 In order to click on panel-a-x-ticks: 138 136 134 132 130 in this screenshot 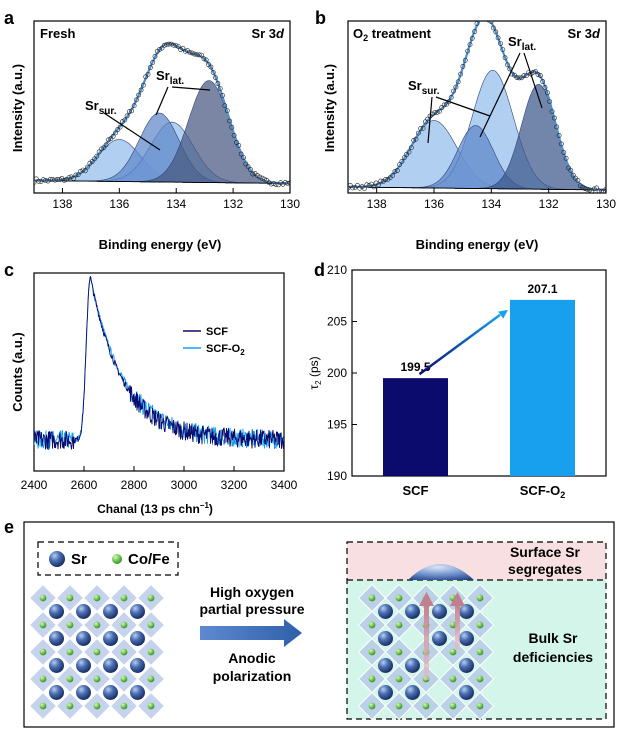, I will do `click(176, 199)`.